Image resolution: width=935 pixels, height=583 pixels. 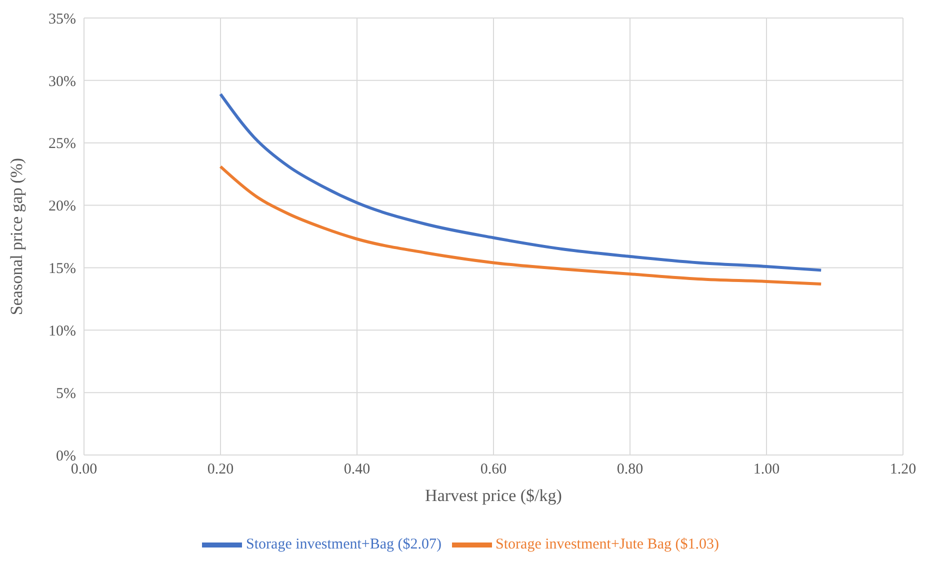 What do you see at coordinates (903, 470) in the screenshot?
I see `x-tick-label: 1.20` at bounding box center [903, 470].